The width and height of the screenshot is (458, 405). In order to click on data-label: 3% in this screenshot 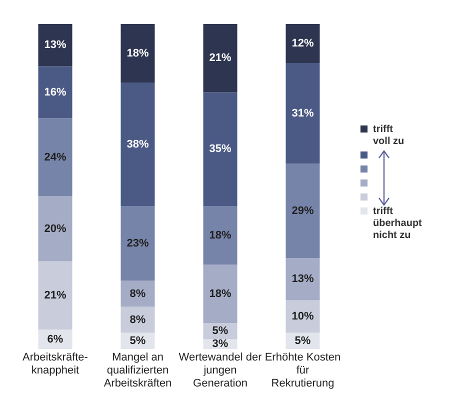, I will do `click(220, 344)`.